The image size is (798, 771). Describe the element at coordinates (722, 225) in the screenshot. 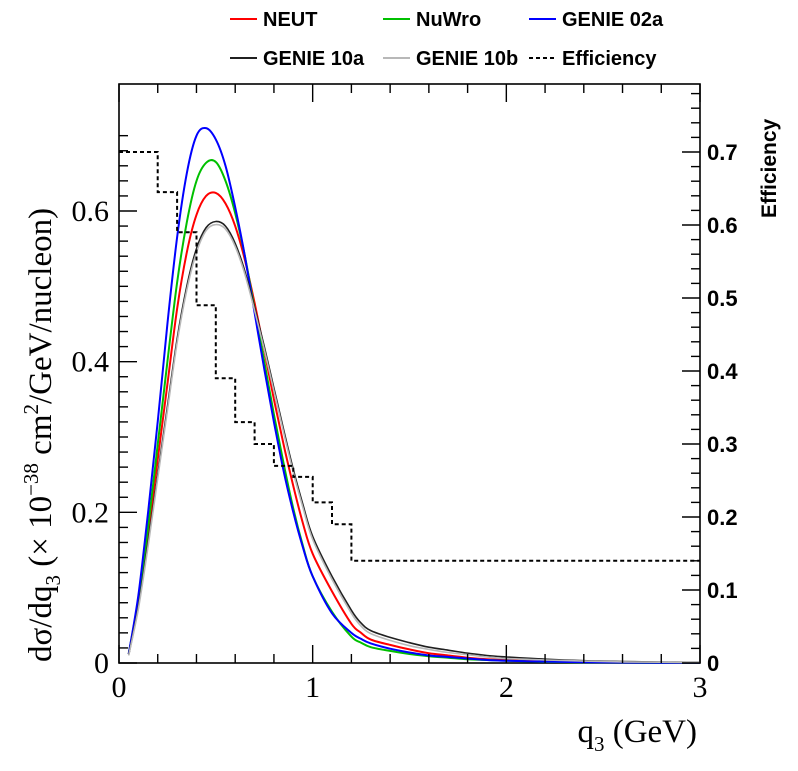

I see `y2-tick-label: 0.6` at that location.